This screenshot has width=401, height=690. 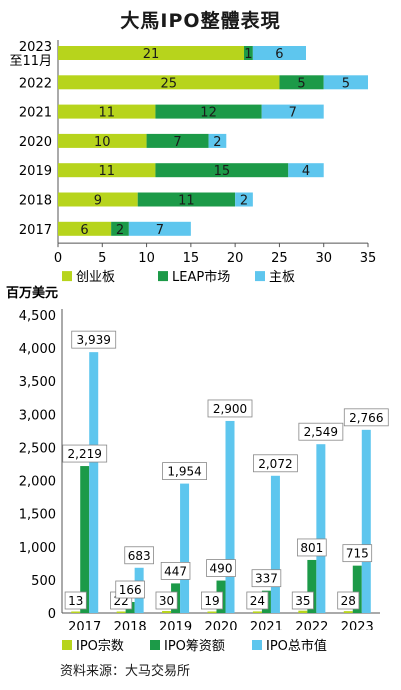 I want to click on legend-label: 主板, so click(x=282, y=277).